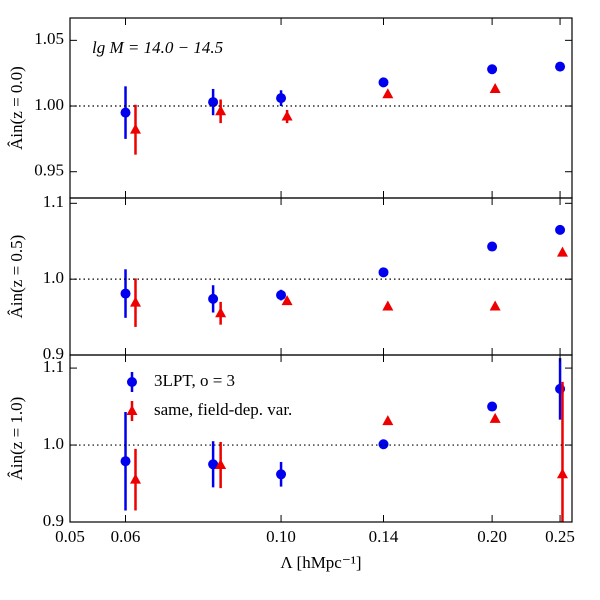 The height and width of the screenshot is (600, 600). I want to click on legend-label: 3LPT, o = 3, so click(194, 380).